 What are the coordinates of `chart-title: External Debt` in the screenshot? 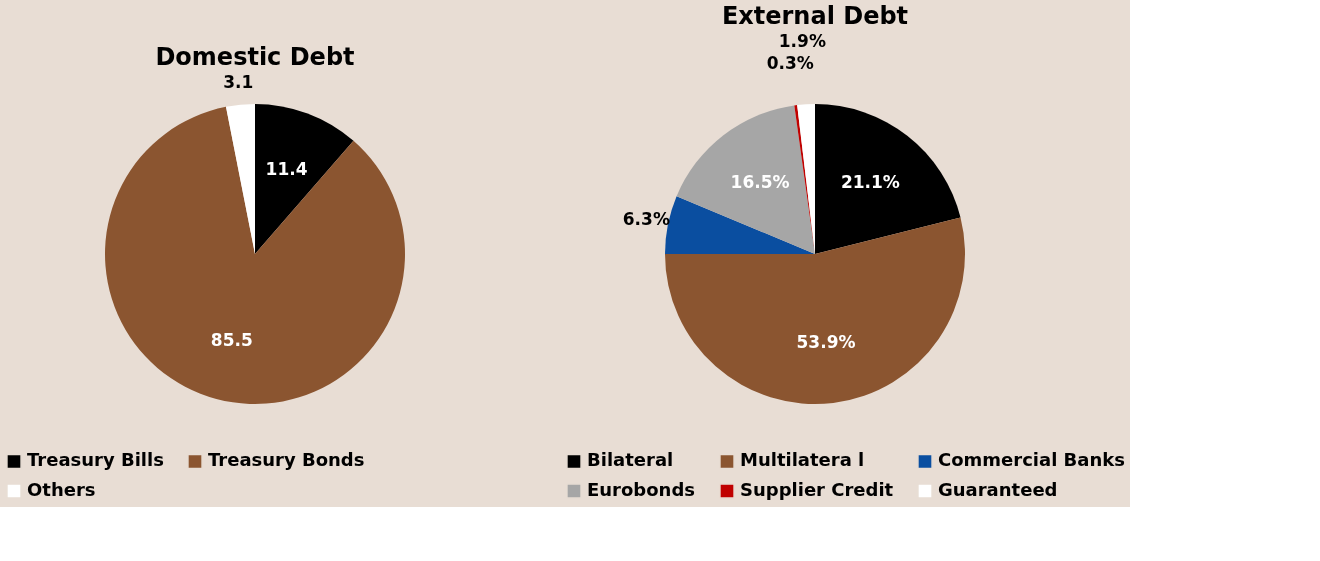 It's located at (815, 16).